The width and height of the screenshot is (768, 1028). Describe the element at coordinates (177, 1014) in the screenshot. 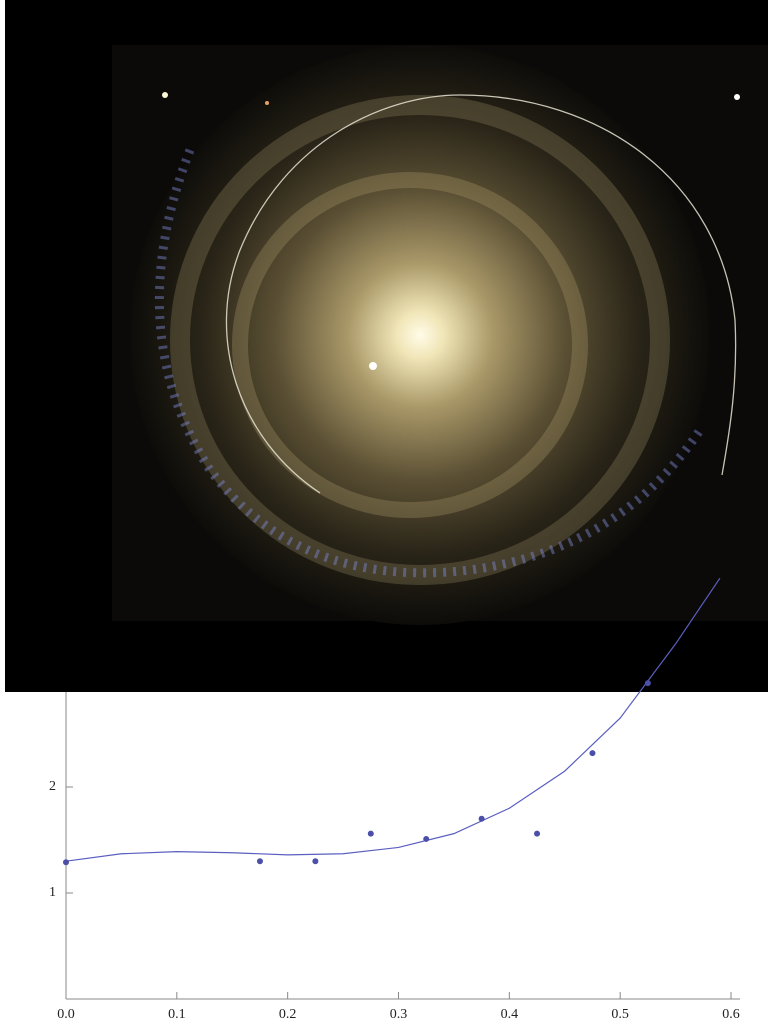

I see `x-tick-label: 0.1` at that location.